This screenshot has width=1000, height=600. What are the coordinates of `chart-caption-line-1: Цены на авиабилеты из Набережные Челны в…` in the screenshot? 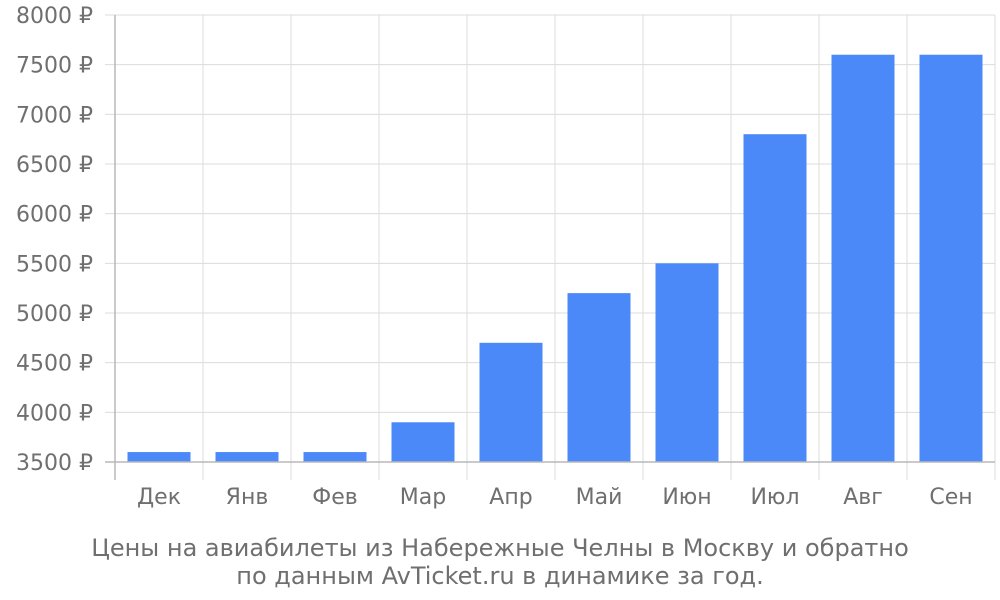 It's located at (500, 548).